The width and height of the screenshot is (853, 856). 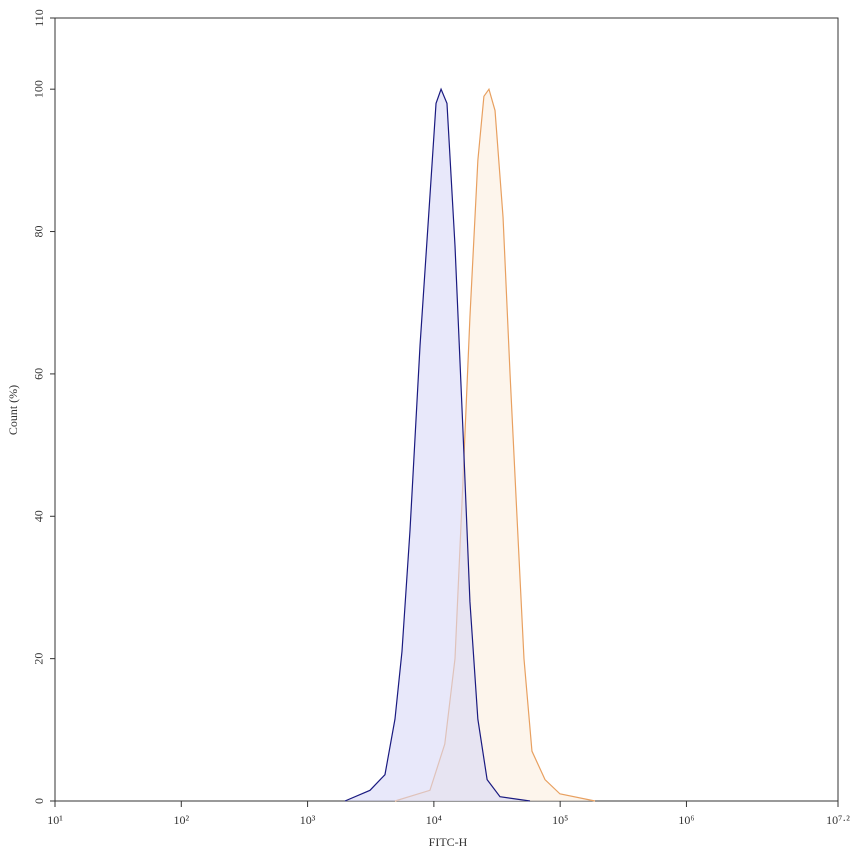 What do you see at coordinates (39, 516) in the screenshot?
I see `y-tick-label: 40` at bounding box center [39, 516].